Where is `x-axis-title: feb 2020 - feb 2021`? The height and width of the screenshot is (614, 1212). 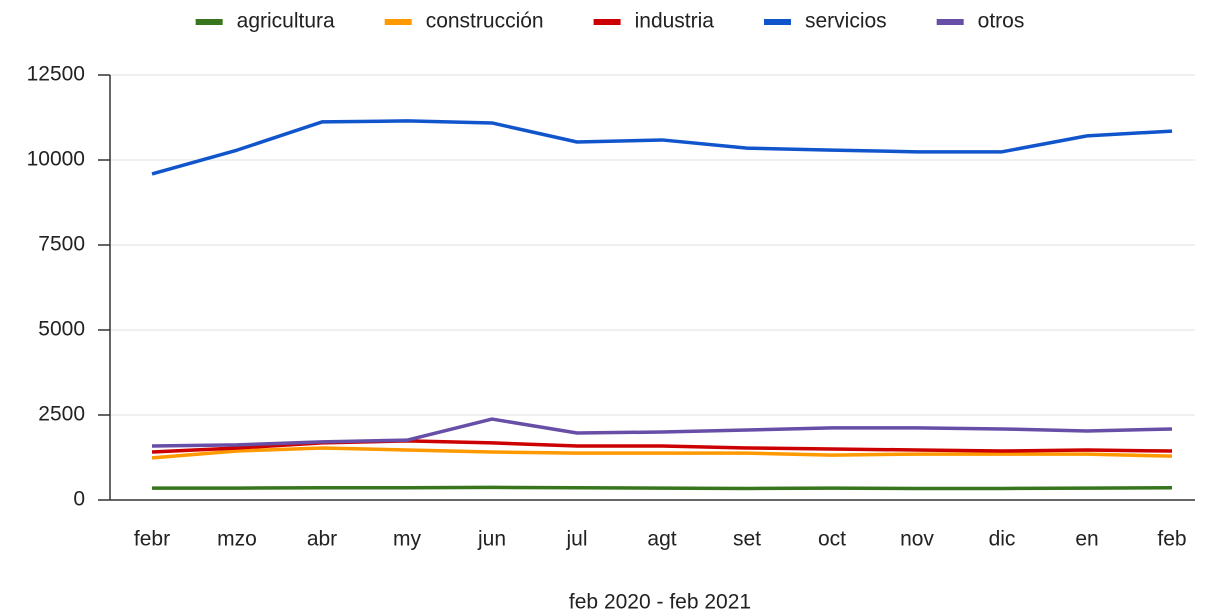 x-axis-title: feb 2020 - feb 2021 is located at coordinates (660, 602).